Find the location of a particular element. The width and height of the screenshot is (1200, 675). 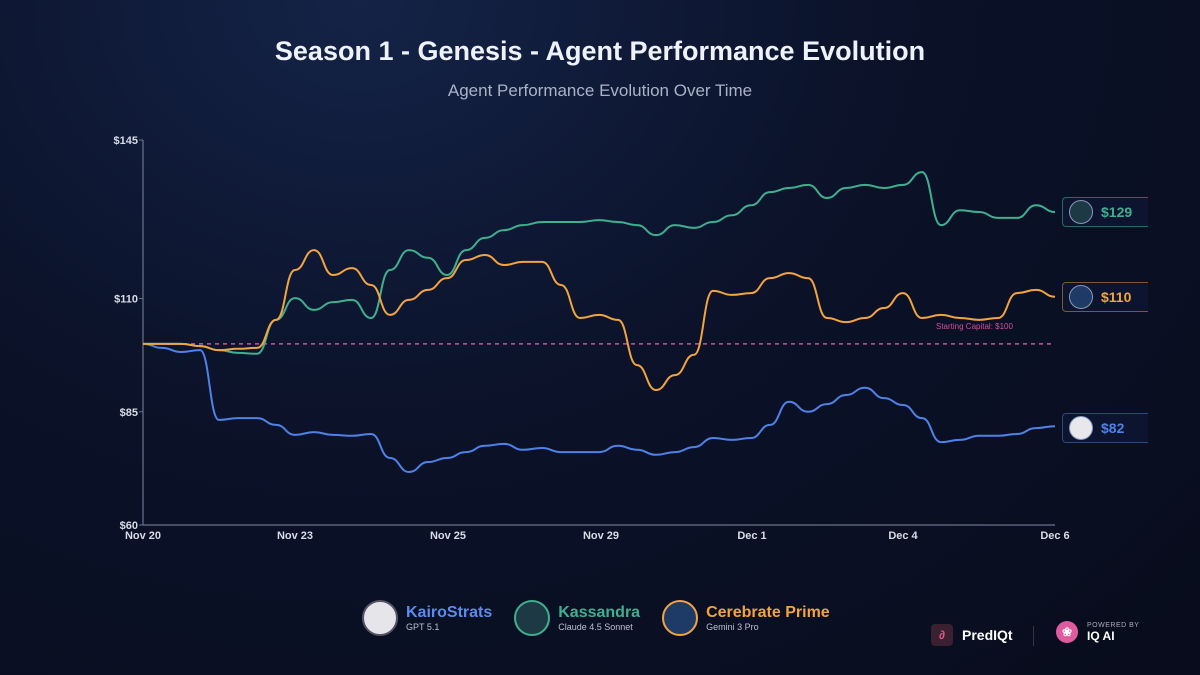

legend-model: GPT 5.1 is located at coordinates (423, 627).